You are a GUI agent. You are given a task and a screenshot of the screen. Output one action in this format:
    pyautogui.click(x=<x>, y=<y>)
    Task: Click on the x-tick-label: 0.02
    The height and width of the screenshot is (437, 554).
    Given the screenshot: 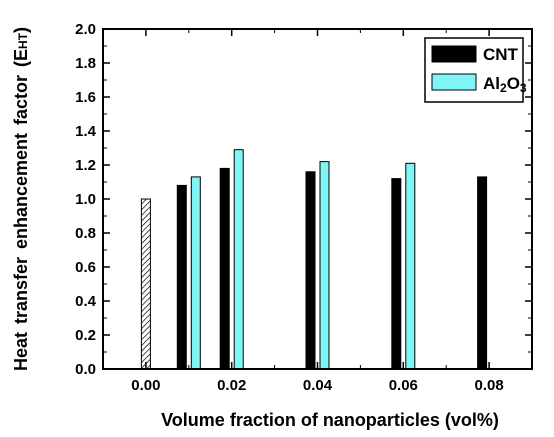 What is the action you would take?
    pyautogui.click(x=231, y=385)
    